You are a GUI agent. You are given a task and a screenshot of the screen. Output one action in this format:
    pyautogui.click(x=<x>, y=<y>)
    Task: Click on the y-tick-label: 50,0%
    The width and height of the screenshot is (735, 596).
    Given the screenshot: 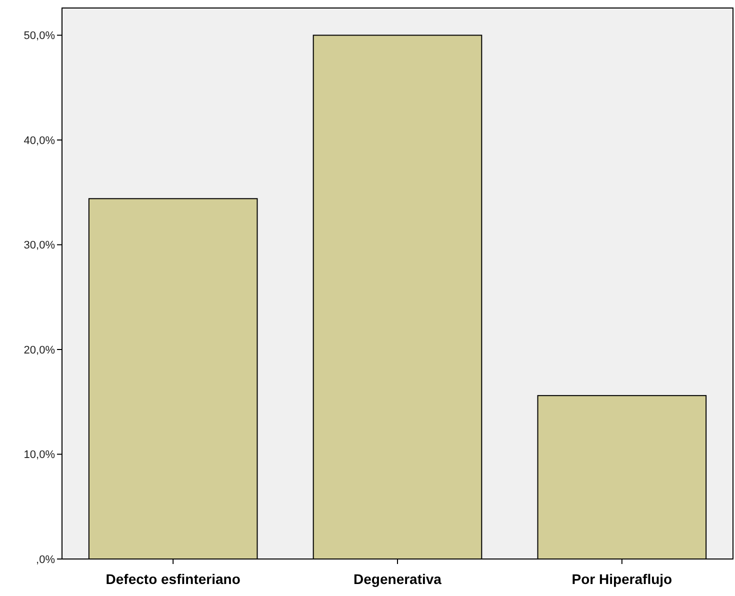 What is the action you would take?
    pyautogui.click(x=40, y=36)
    